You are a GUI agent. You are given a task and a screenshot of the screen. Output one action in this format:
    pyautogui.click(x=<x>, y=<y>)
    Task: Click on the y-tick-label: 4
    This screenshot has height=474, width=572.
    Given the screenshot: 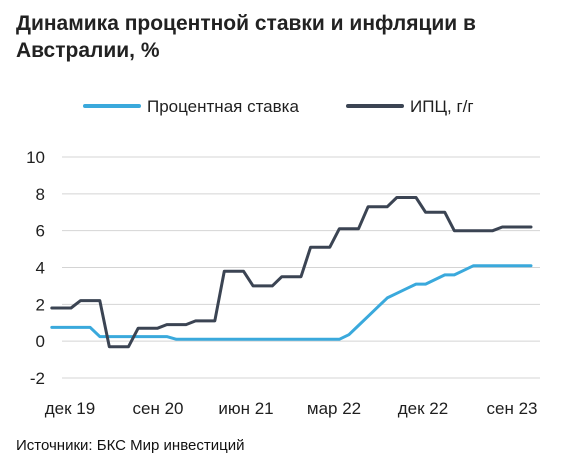 What is the action you would take?
    pyautogui.click(x=40, y=268)
    